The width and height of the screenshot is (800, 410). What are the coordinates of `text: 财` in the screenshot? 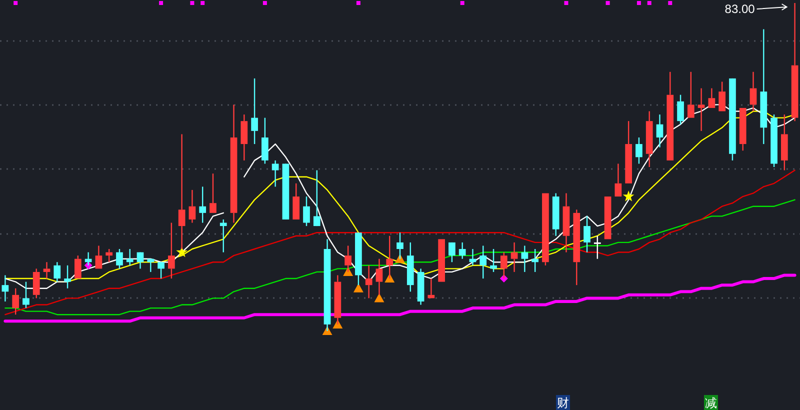 It's located at (563, 403).